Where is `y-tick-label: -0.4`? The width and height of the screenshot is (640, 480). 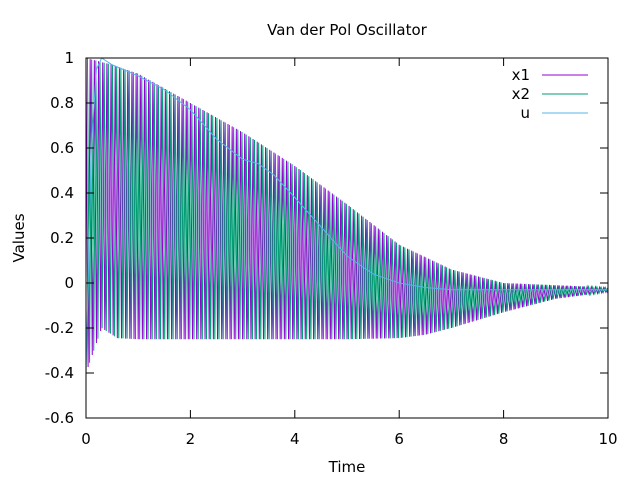
y-tick-label: -0.4 is located at coordinates (59, 373).